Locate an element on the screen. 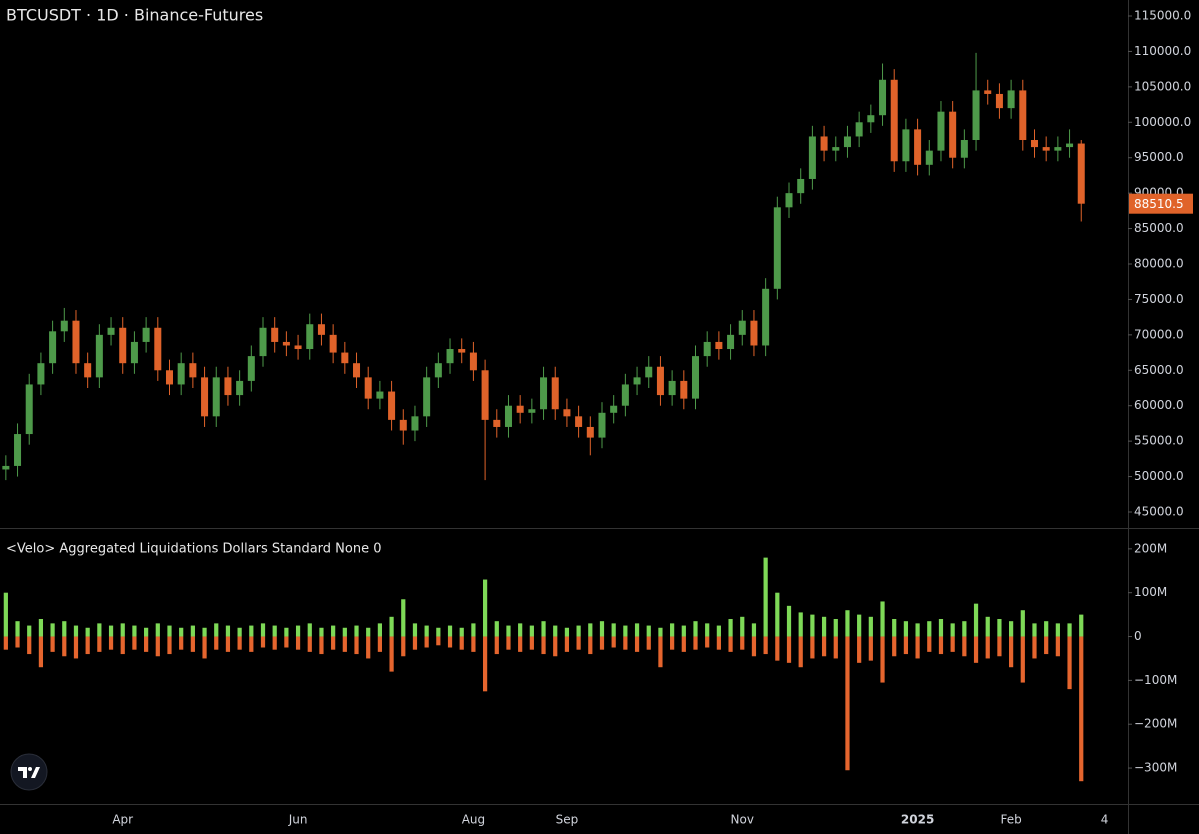 The width and height of the screenshot is (1199, 834). y-tick-label: −100M is located at coordinates (1155, 680).